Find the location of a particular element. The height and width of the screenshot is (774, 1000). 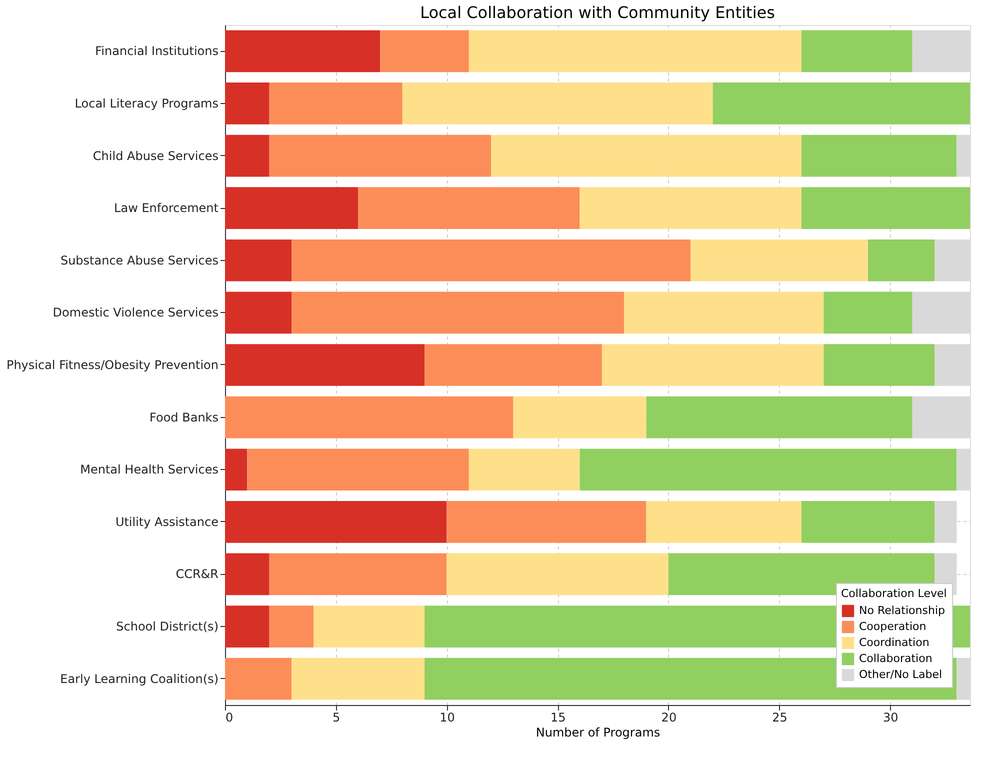

y-tick-label: Utility Assistance is located at coordinates (166, 521).